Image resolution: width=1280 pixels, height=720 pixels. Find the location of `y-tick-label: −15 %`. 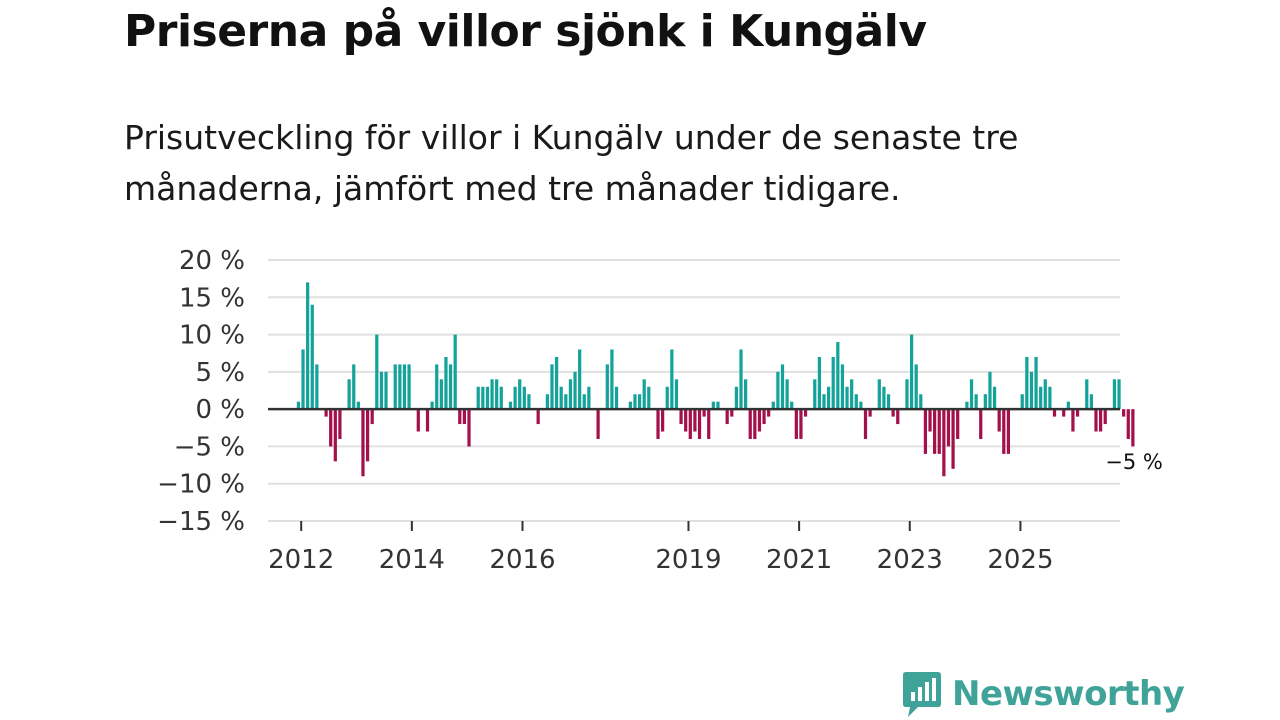

y-tick-label: −15 % is located at coordinates (201, 522).